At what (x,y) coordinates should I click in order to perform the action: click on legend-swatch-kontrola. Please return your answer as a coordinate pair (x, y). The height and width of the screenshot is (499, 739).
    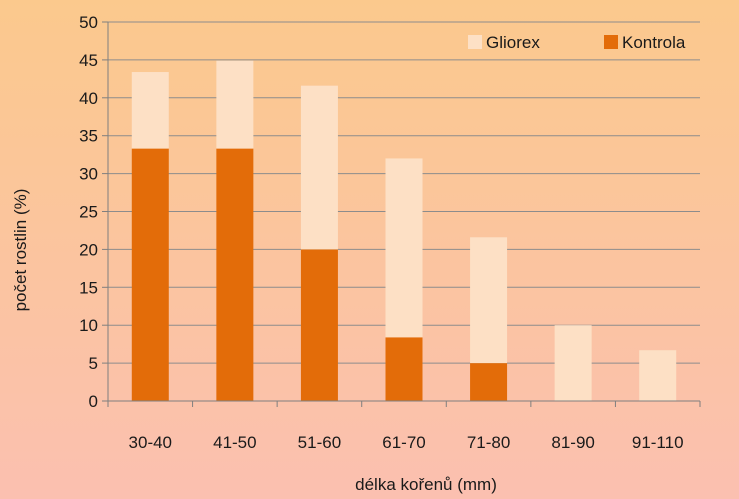
    Looking at the image, I should click on (611, 42).